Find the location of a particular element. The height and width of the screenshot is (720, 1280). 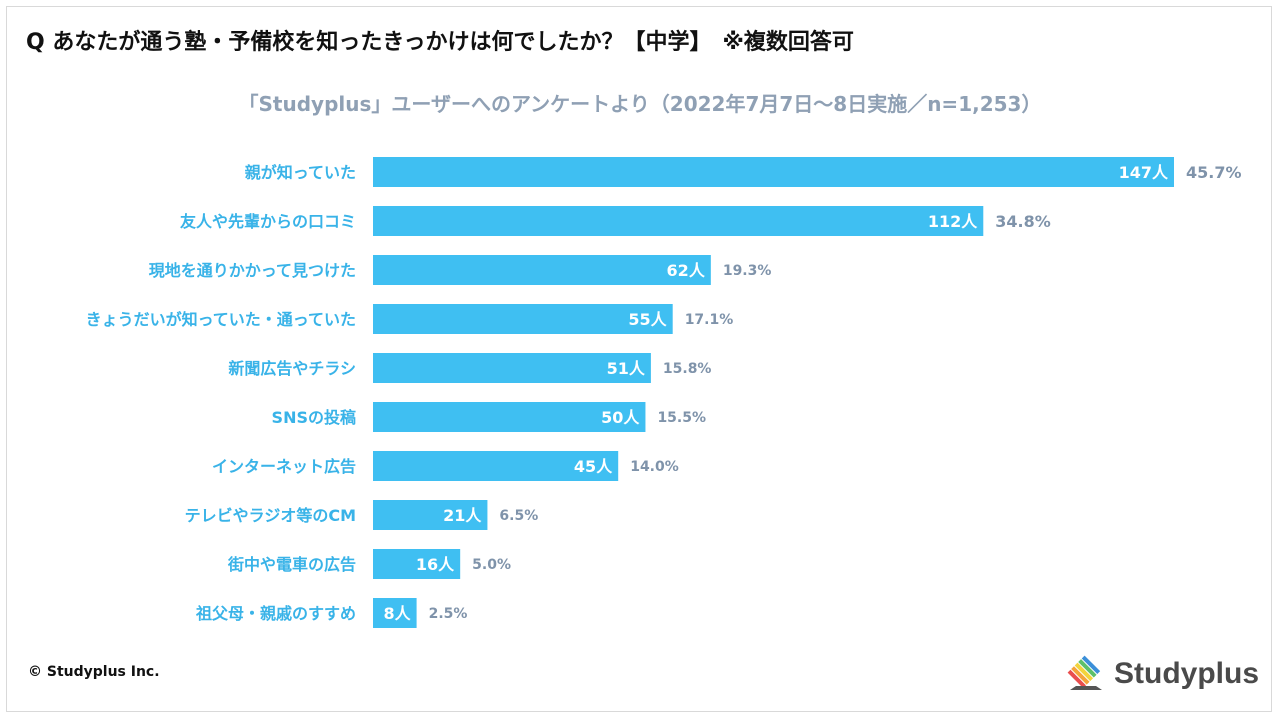

studyplus-logo-icon is located at coordinates (1084, 672).